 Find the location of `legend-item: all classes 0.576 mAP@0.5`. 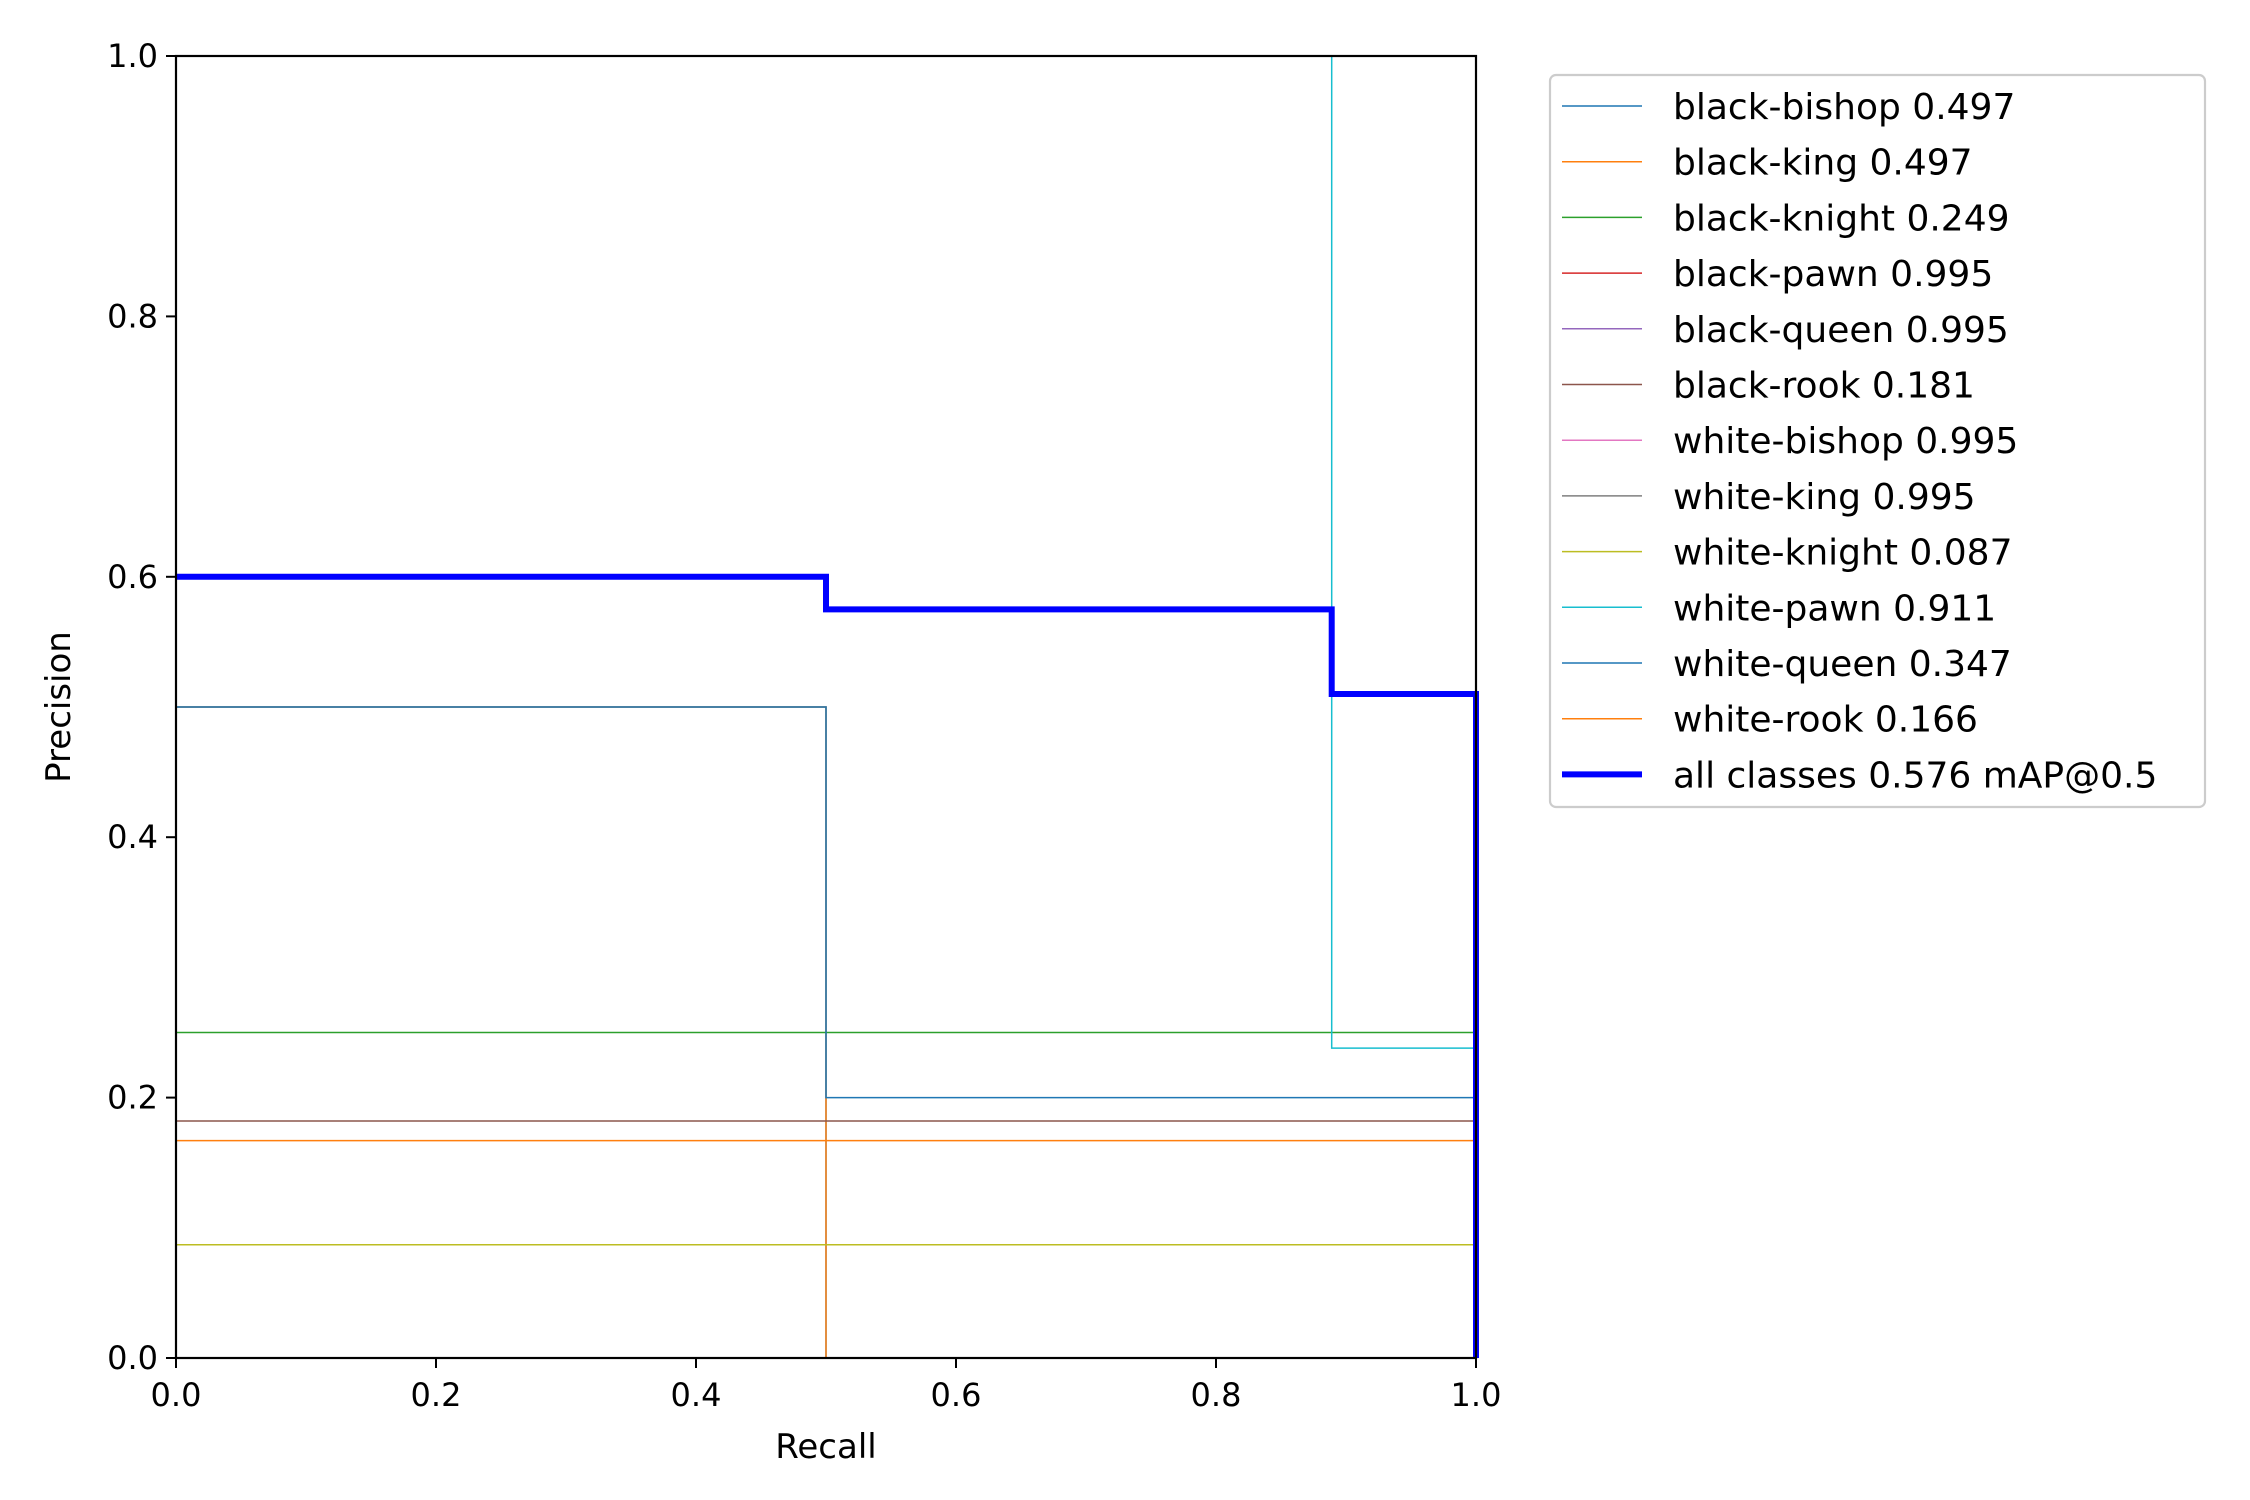

legend-item: all classes 0.576 mAP@0.5 is located at coordinates (1859, 775).